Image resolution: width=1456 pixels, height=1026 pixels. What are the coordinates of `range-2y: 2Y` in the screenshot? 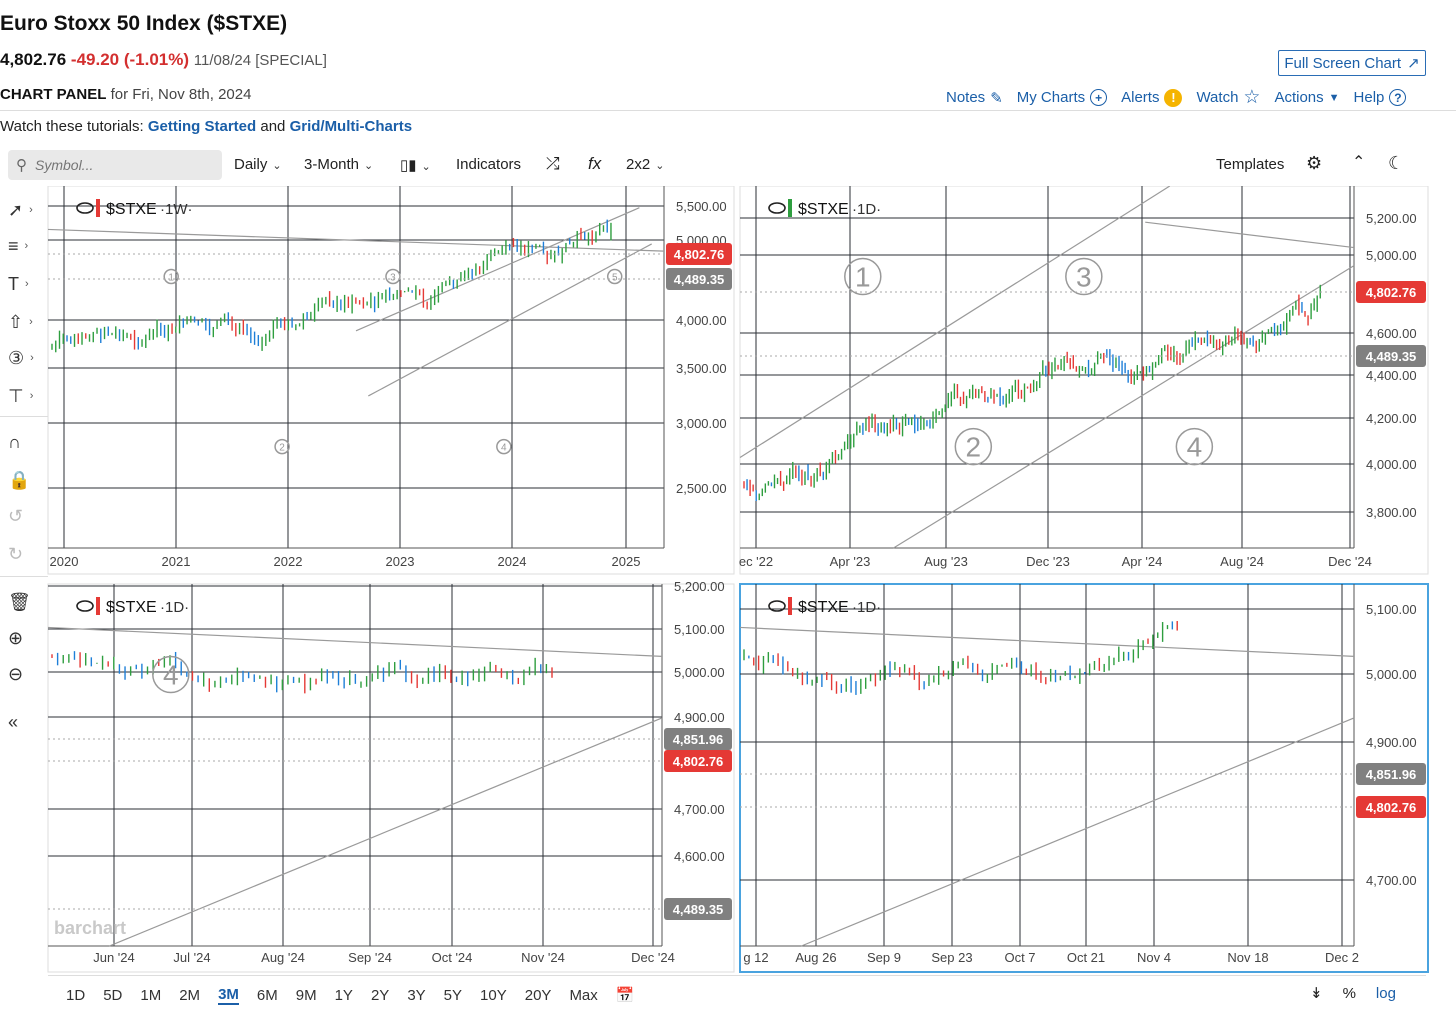 It's located at (380, 995).